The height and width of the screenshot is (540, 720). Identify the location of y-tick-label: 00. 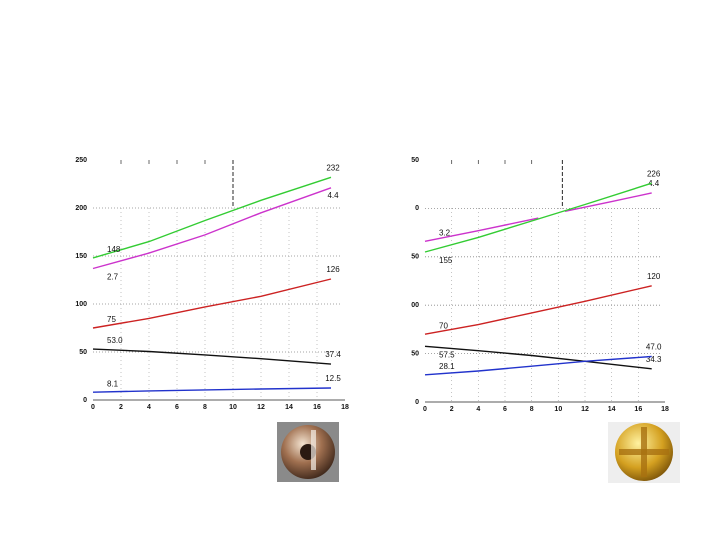
(415, 305).